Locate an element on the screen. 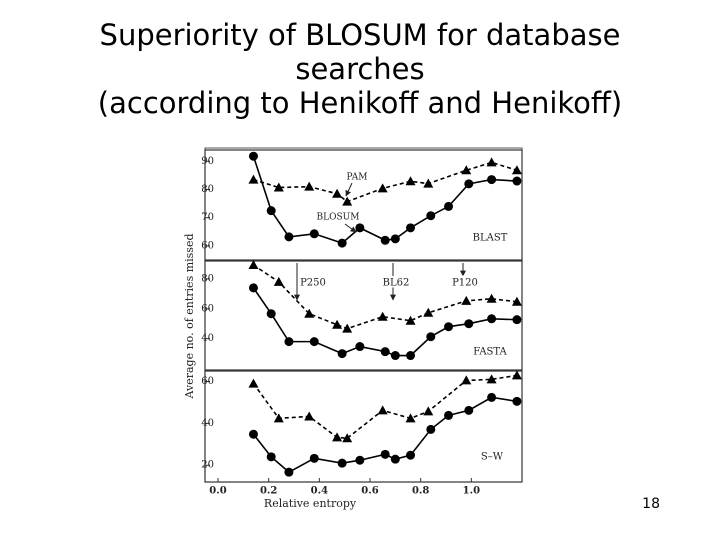 The width and height of the screenshot is (720, 540). y-tick-label: 70 is located at coordinates (207, 217).